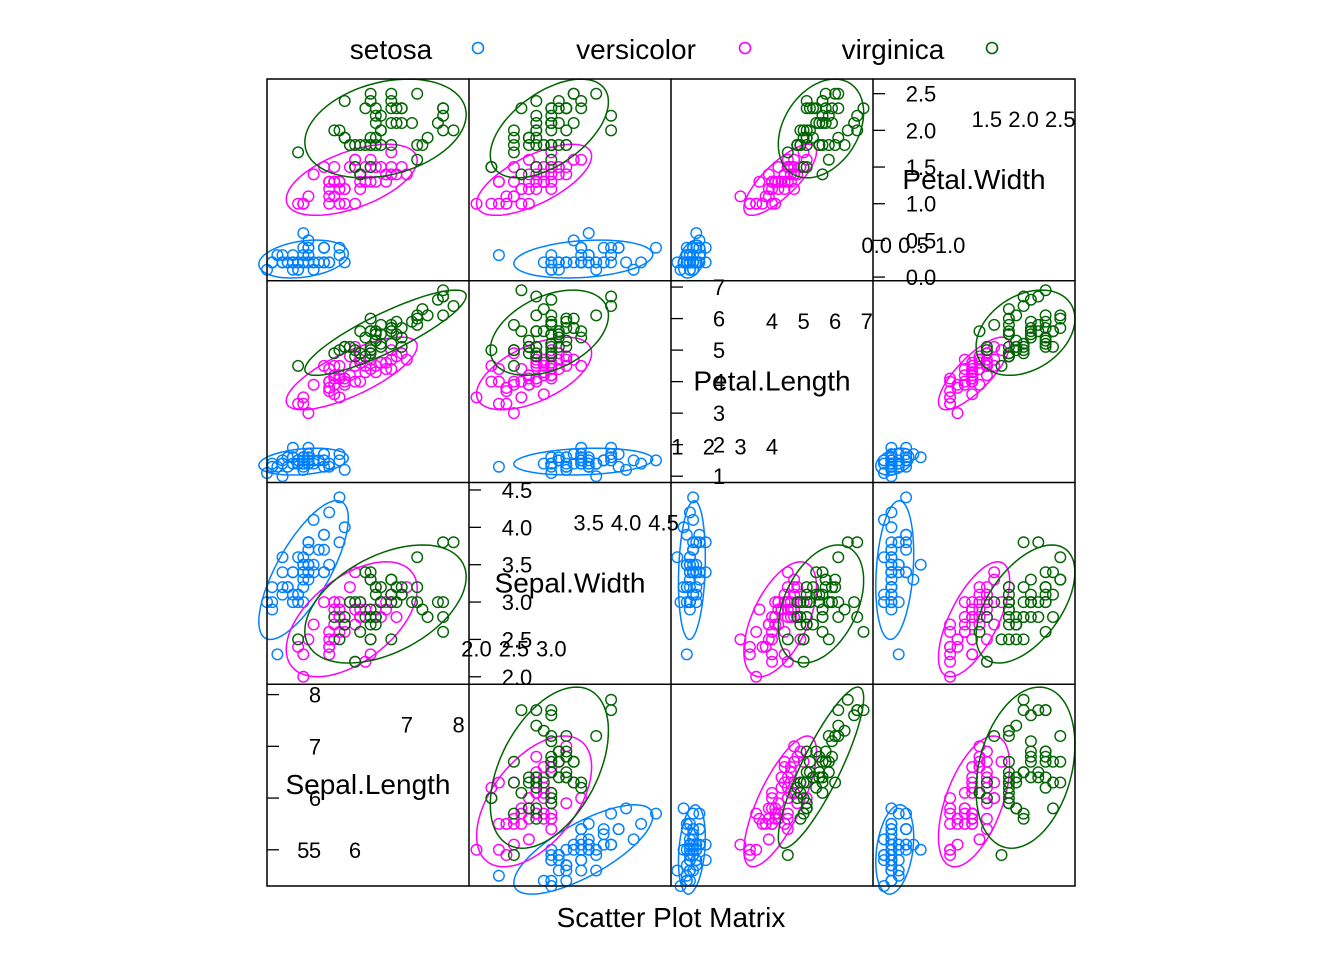 The width and height of the screenshot is (1344, 960). I want to click on ellipse-versicolor, so click(780, 180).